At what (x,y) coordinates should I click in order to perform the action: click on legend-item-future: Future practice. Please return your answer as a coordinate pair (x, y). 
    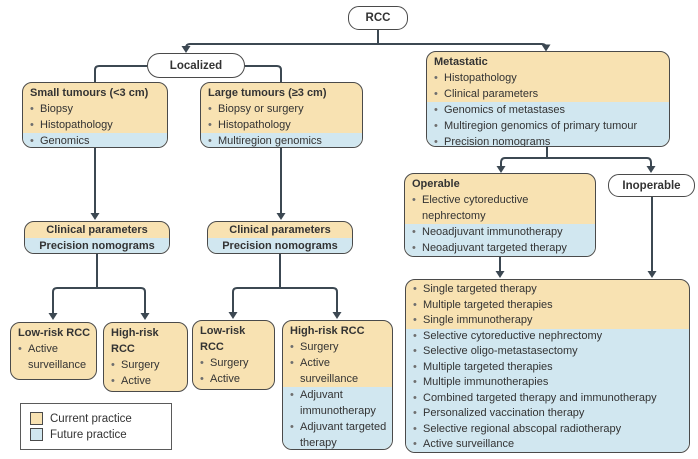
    Looking at the image, I should click on (100, 434).